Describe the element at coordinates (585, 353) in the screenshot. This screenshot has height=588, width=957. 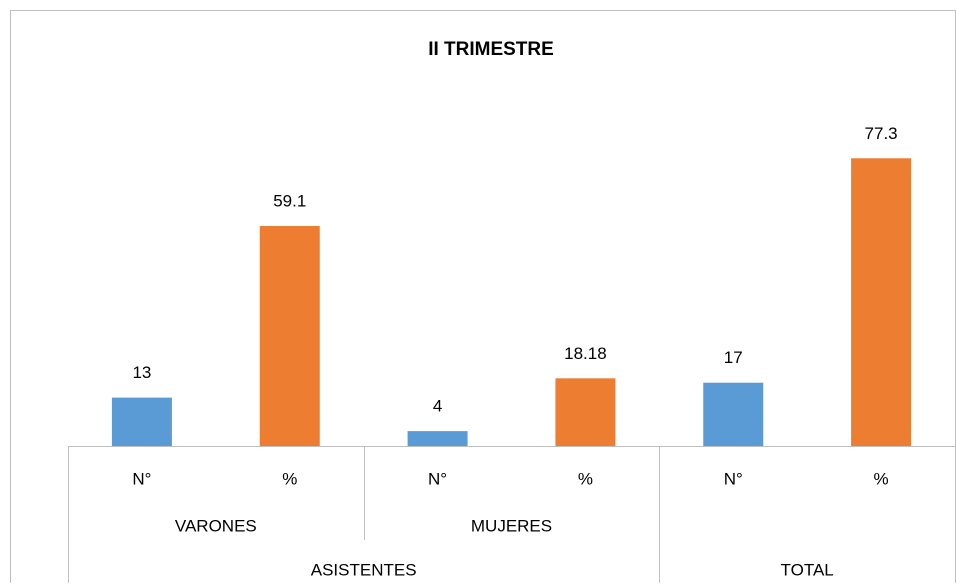
I see `data-label: 18.18` at that location.